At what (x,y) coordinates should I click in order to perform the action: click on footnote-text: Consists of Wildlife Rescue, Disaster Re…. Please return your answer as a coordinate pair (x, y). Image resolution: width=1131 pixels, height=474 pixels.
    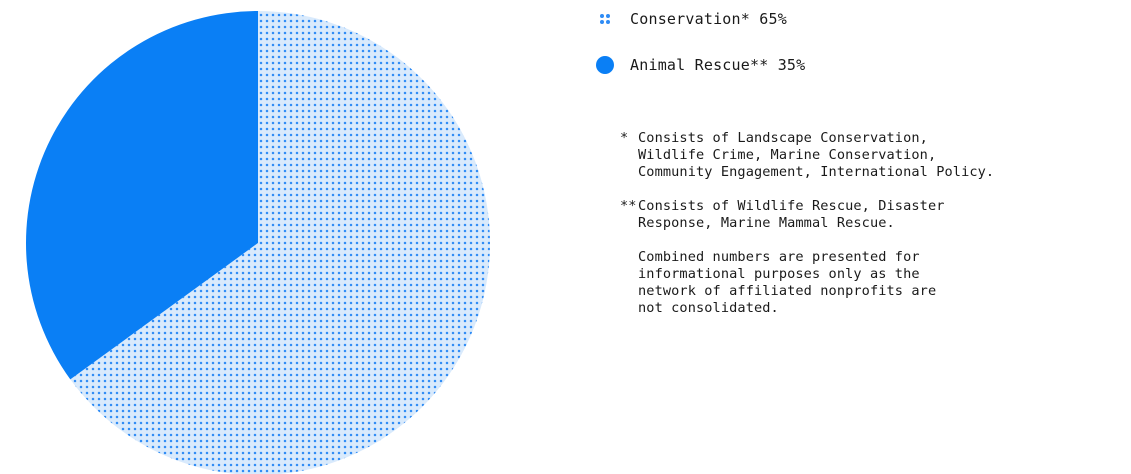
    Looking at the image, I should click on (791, 214).